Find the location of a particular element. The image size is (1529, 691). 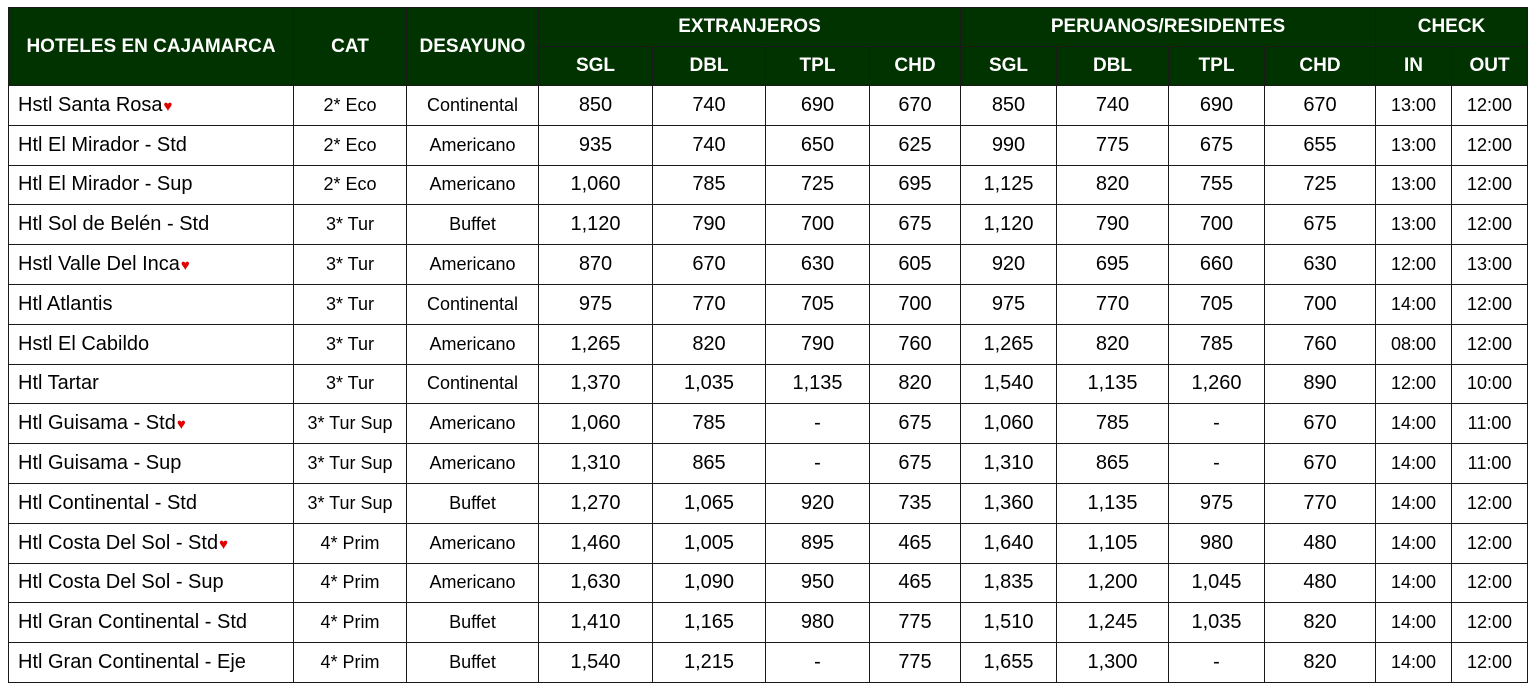

foreign-dbl-cell-text: 785 is located at coordinates (709, 184).